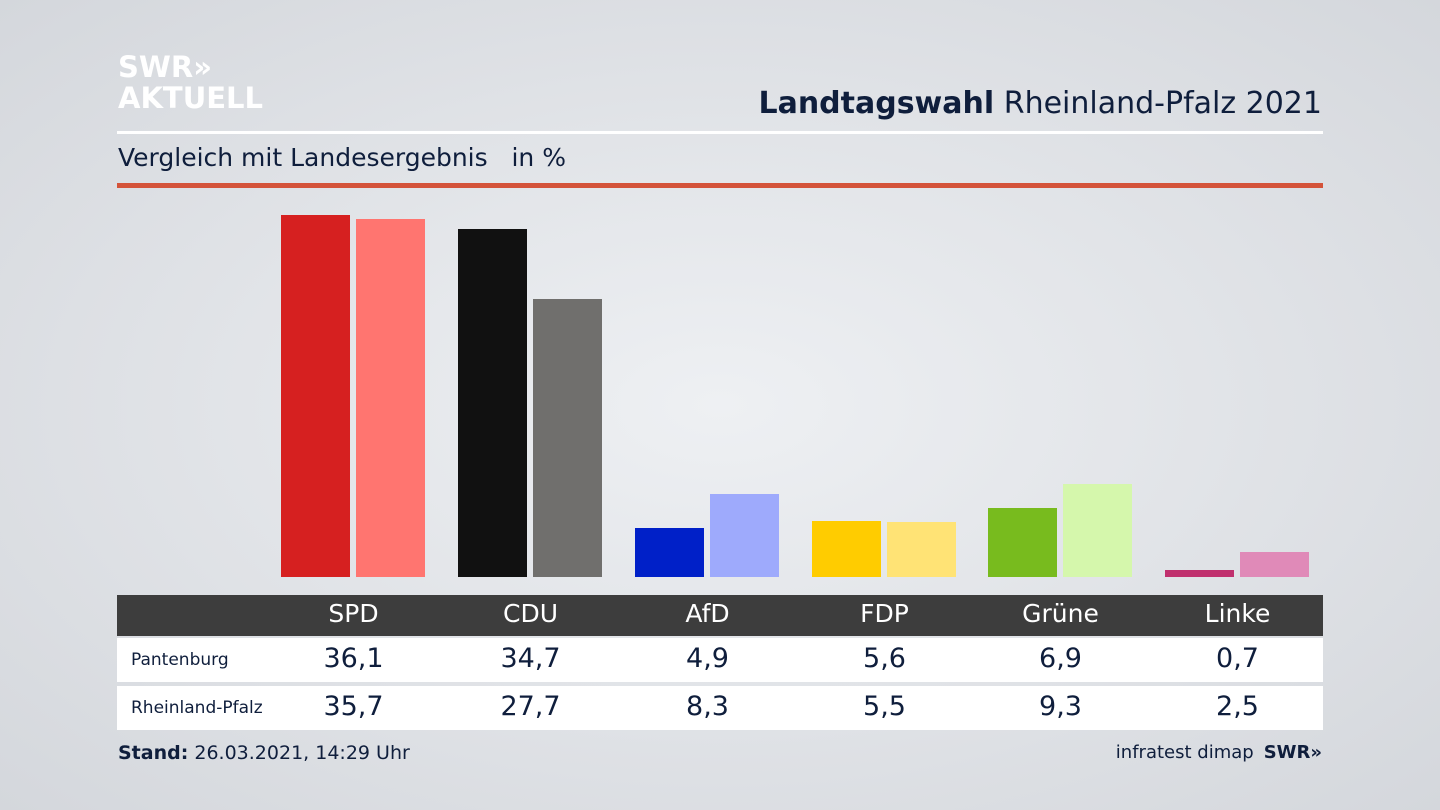  I want to click on timestamp: Stand: 26.03.2021, 14:29 Uhr, so click(264, 753).